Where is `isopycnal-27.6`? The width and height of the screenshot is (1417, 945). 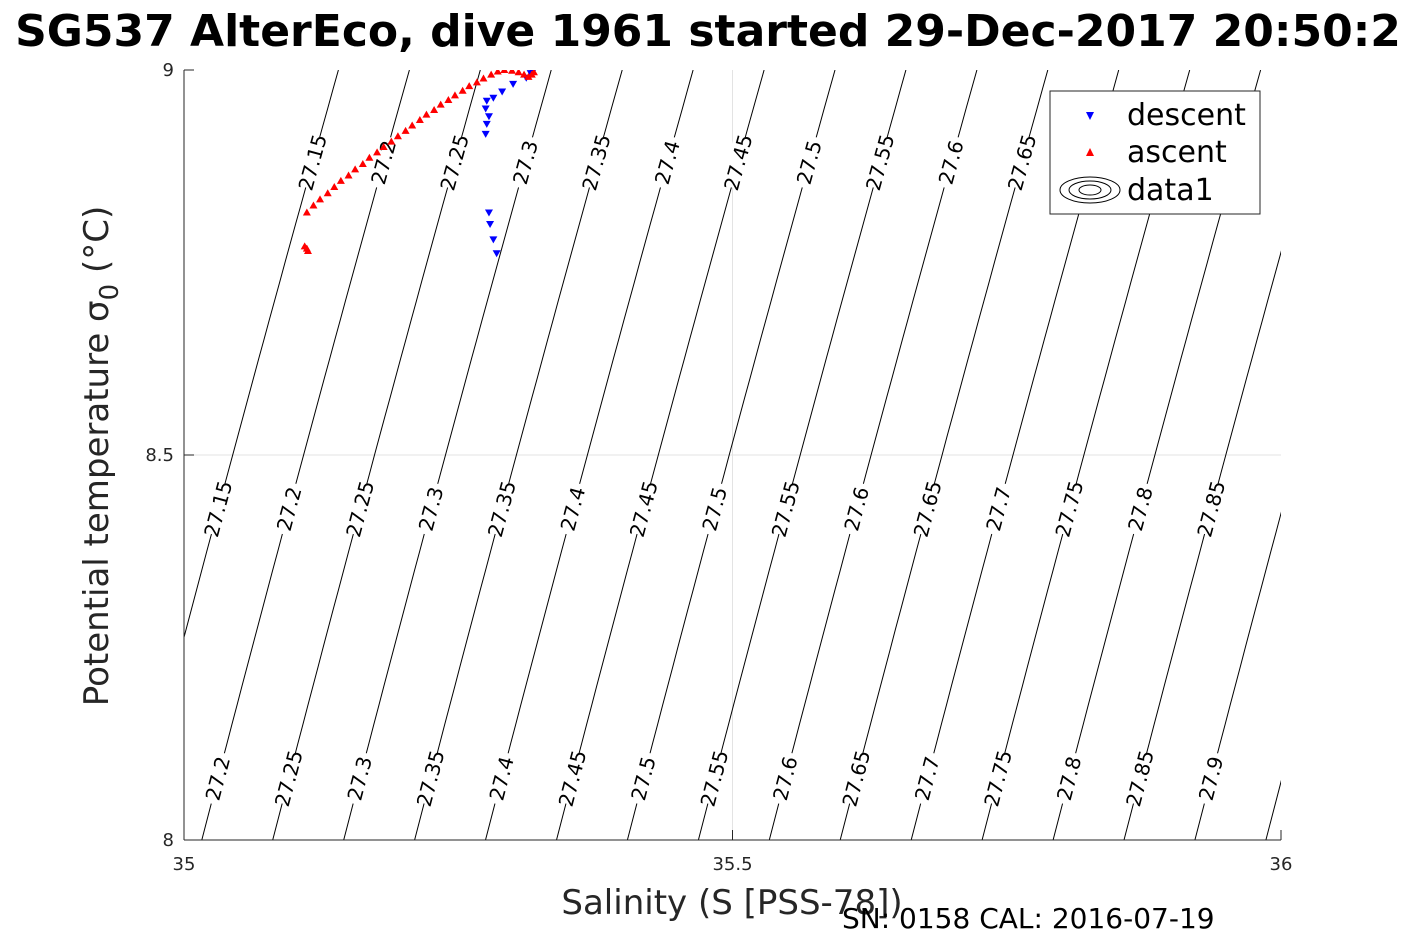
isopycnal-27.6 is located at coordinates (873, 455).